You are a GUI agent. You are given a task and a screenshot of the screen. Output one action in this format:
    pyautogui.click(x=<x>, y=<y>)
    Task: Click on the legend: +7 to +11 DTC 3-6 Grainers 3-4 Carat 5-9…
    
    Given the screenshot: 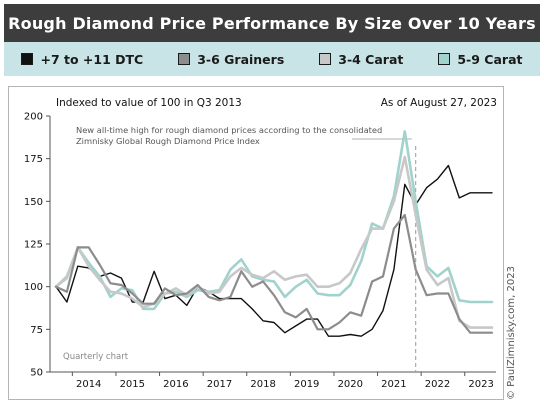 What is the action you would take?
    pyautogui.click(x=272, y=59)
    